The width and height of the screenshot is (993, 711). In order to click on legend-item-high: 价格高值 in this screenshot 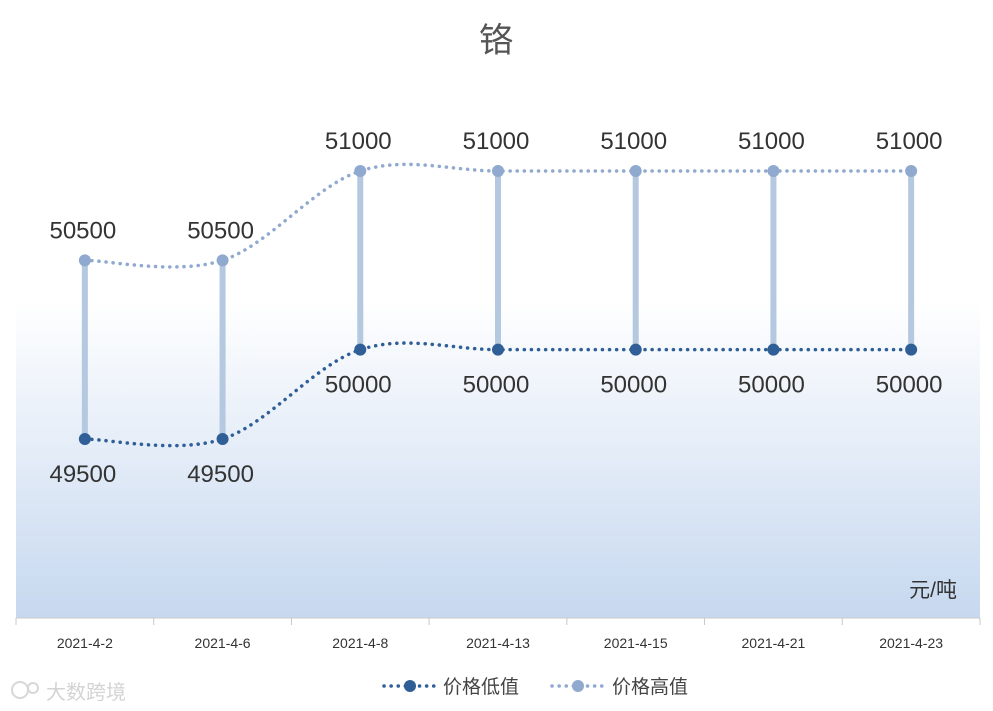, I will do `click(619, 687)`.